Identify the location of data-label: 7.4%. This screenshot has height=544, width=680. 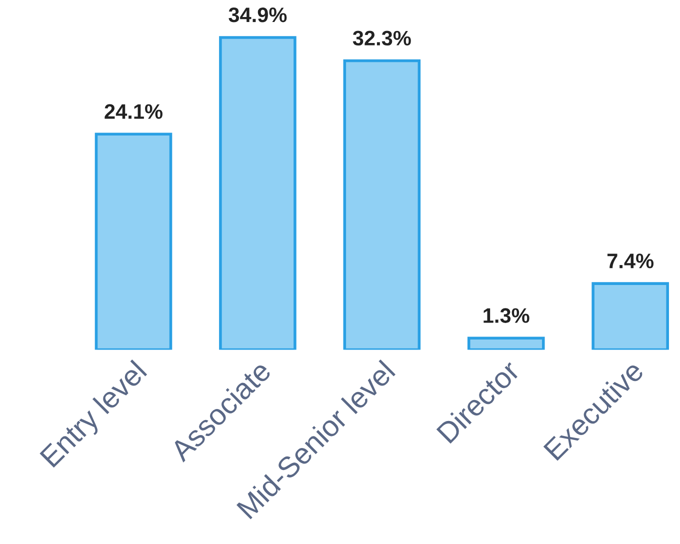
(630, 261).